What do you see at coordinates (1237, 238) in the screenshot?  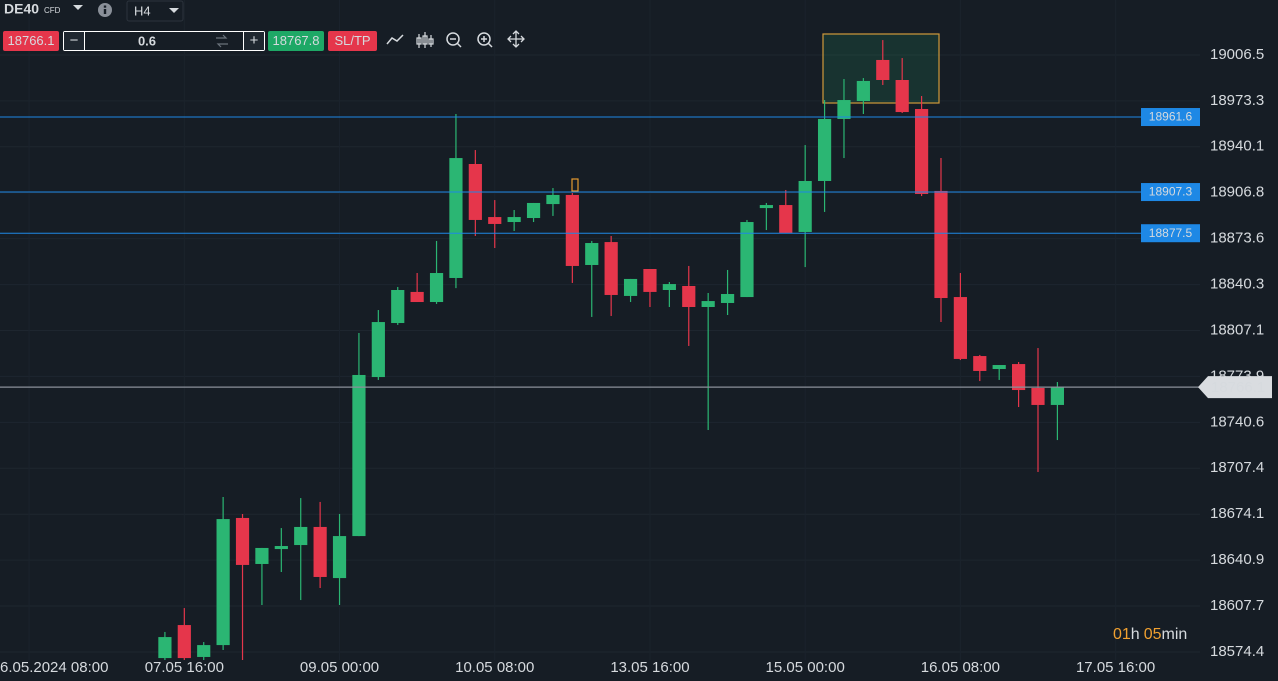 I see `y-tick-label: 18873.6` at bounding box center [1237, 238].